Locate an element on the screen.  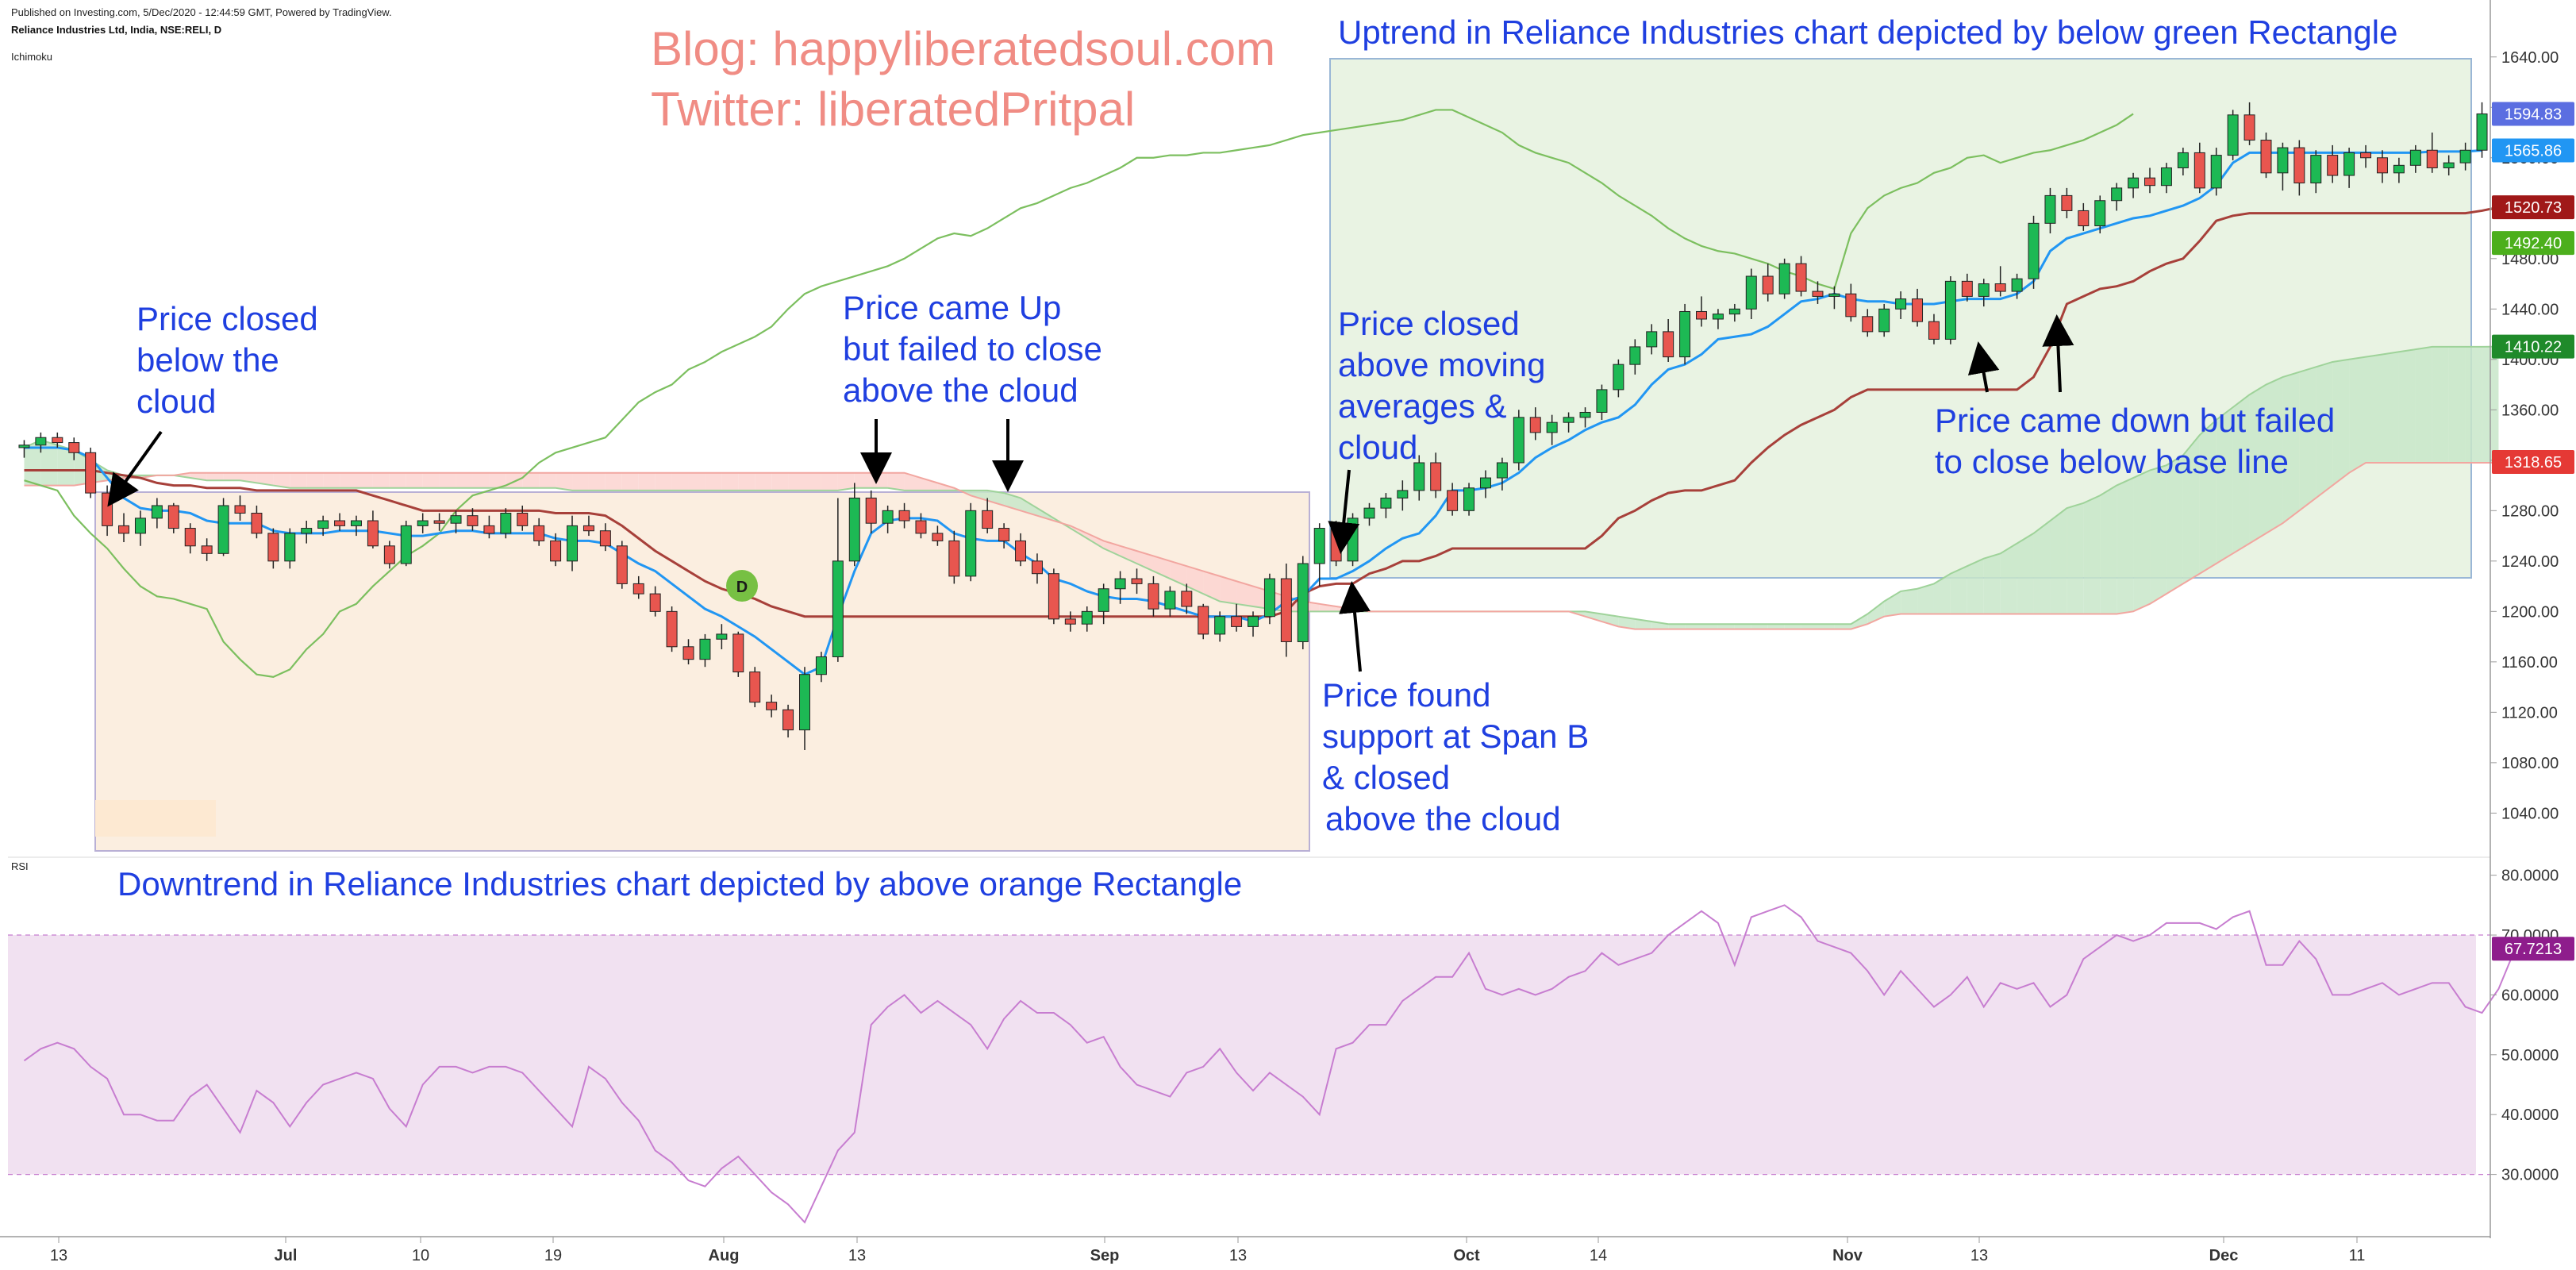
found-support-line-1: Price found is located at coordinates (1406, 695).